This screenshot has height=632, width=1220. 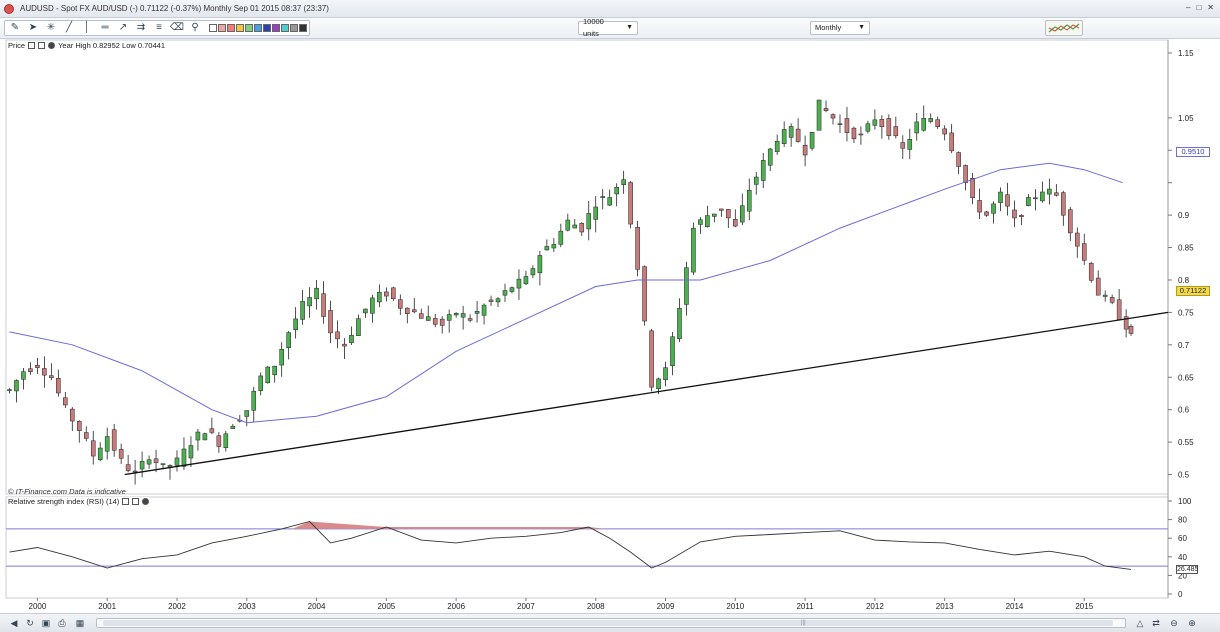 I want to click on refresh-icon: ↻, so click(x=30, y=623).